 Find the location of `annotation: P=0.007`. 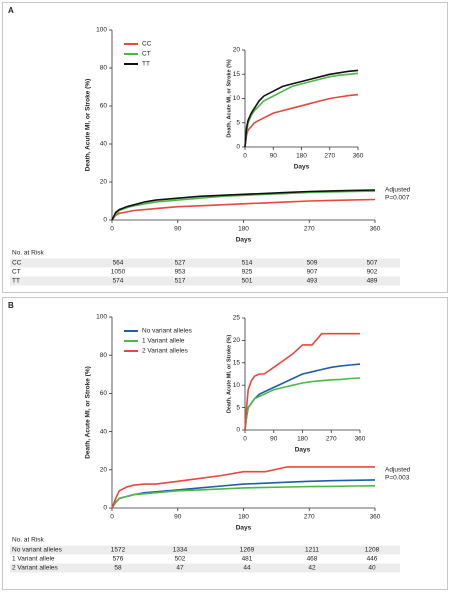

annotation: P=0.007 is located at coordinates (397, 198).